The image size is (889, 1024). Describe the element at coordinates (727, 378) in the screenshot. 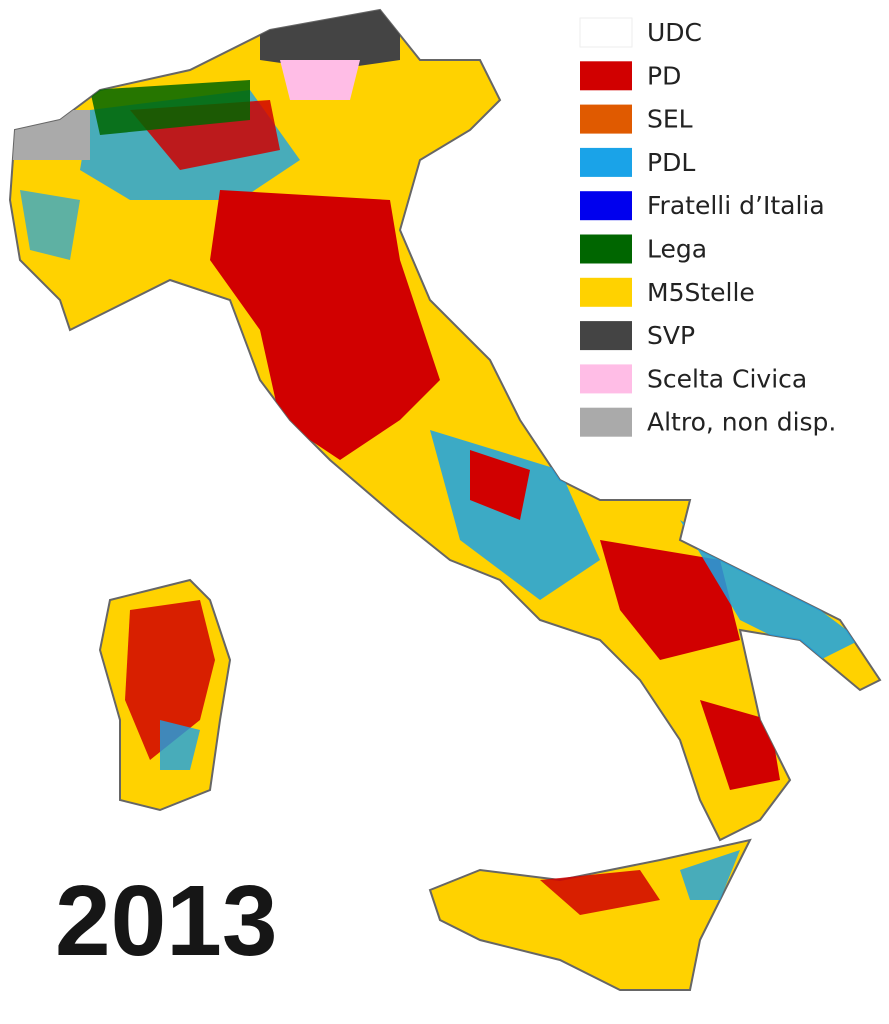

I see `legend-label: Scelta Civica` at that location.